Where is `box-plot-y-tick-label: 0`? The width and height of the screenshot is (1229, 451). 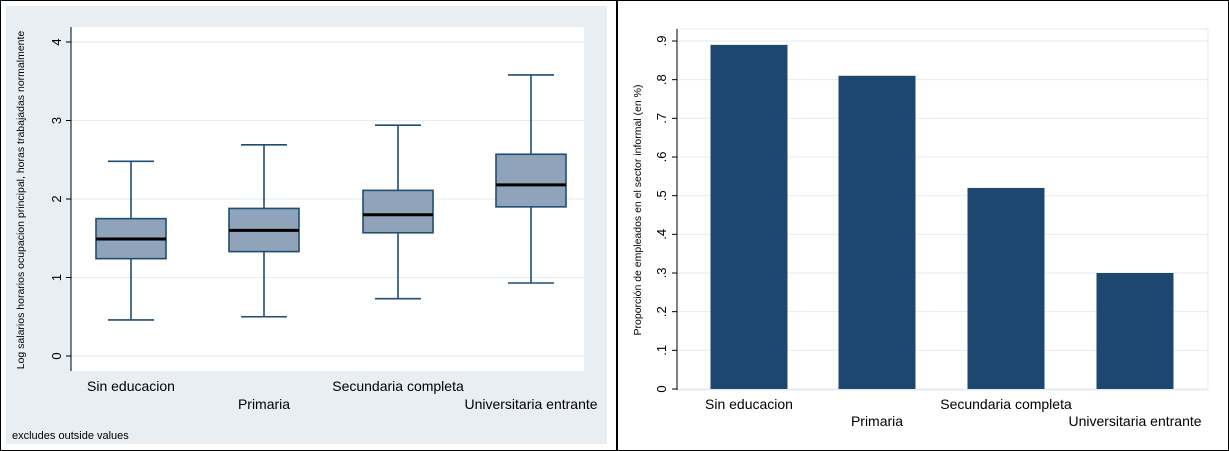
box-plot-y-tick-label: 0 is located at coordinates (56, 355).